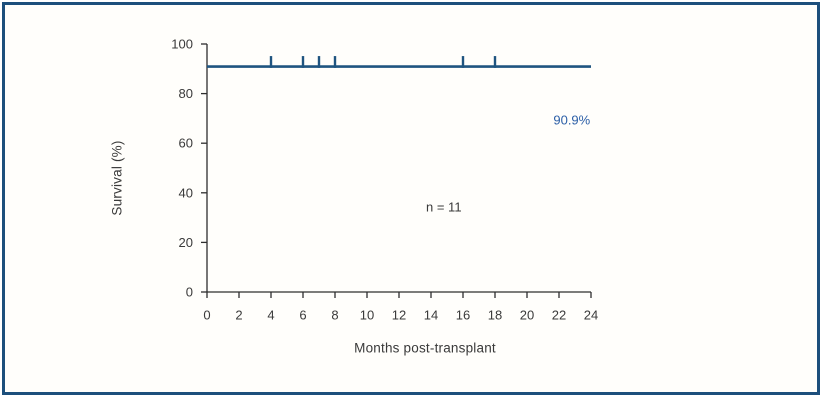 The image size is (826, 400). Describe the element at coordinates (571, 119) in the screenshot. I see `annotation-survival-rate: 90.9%` at that location.